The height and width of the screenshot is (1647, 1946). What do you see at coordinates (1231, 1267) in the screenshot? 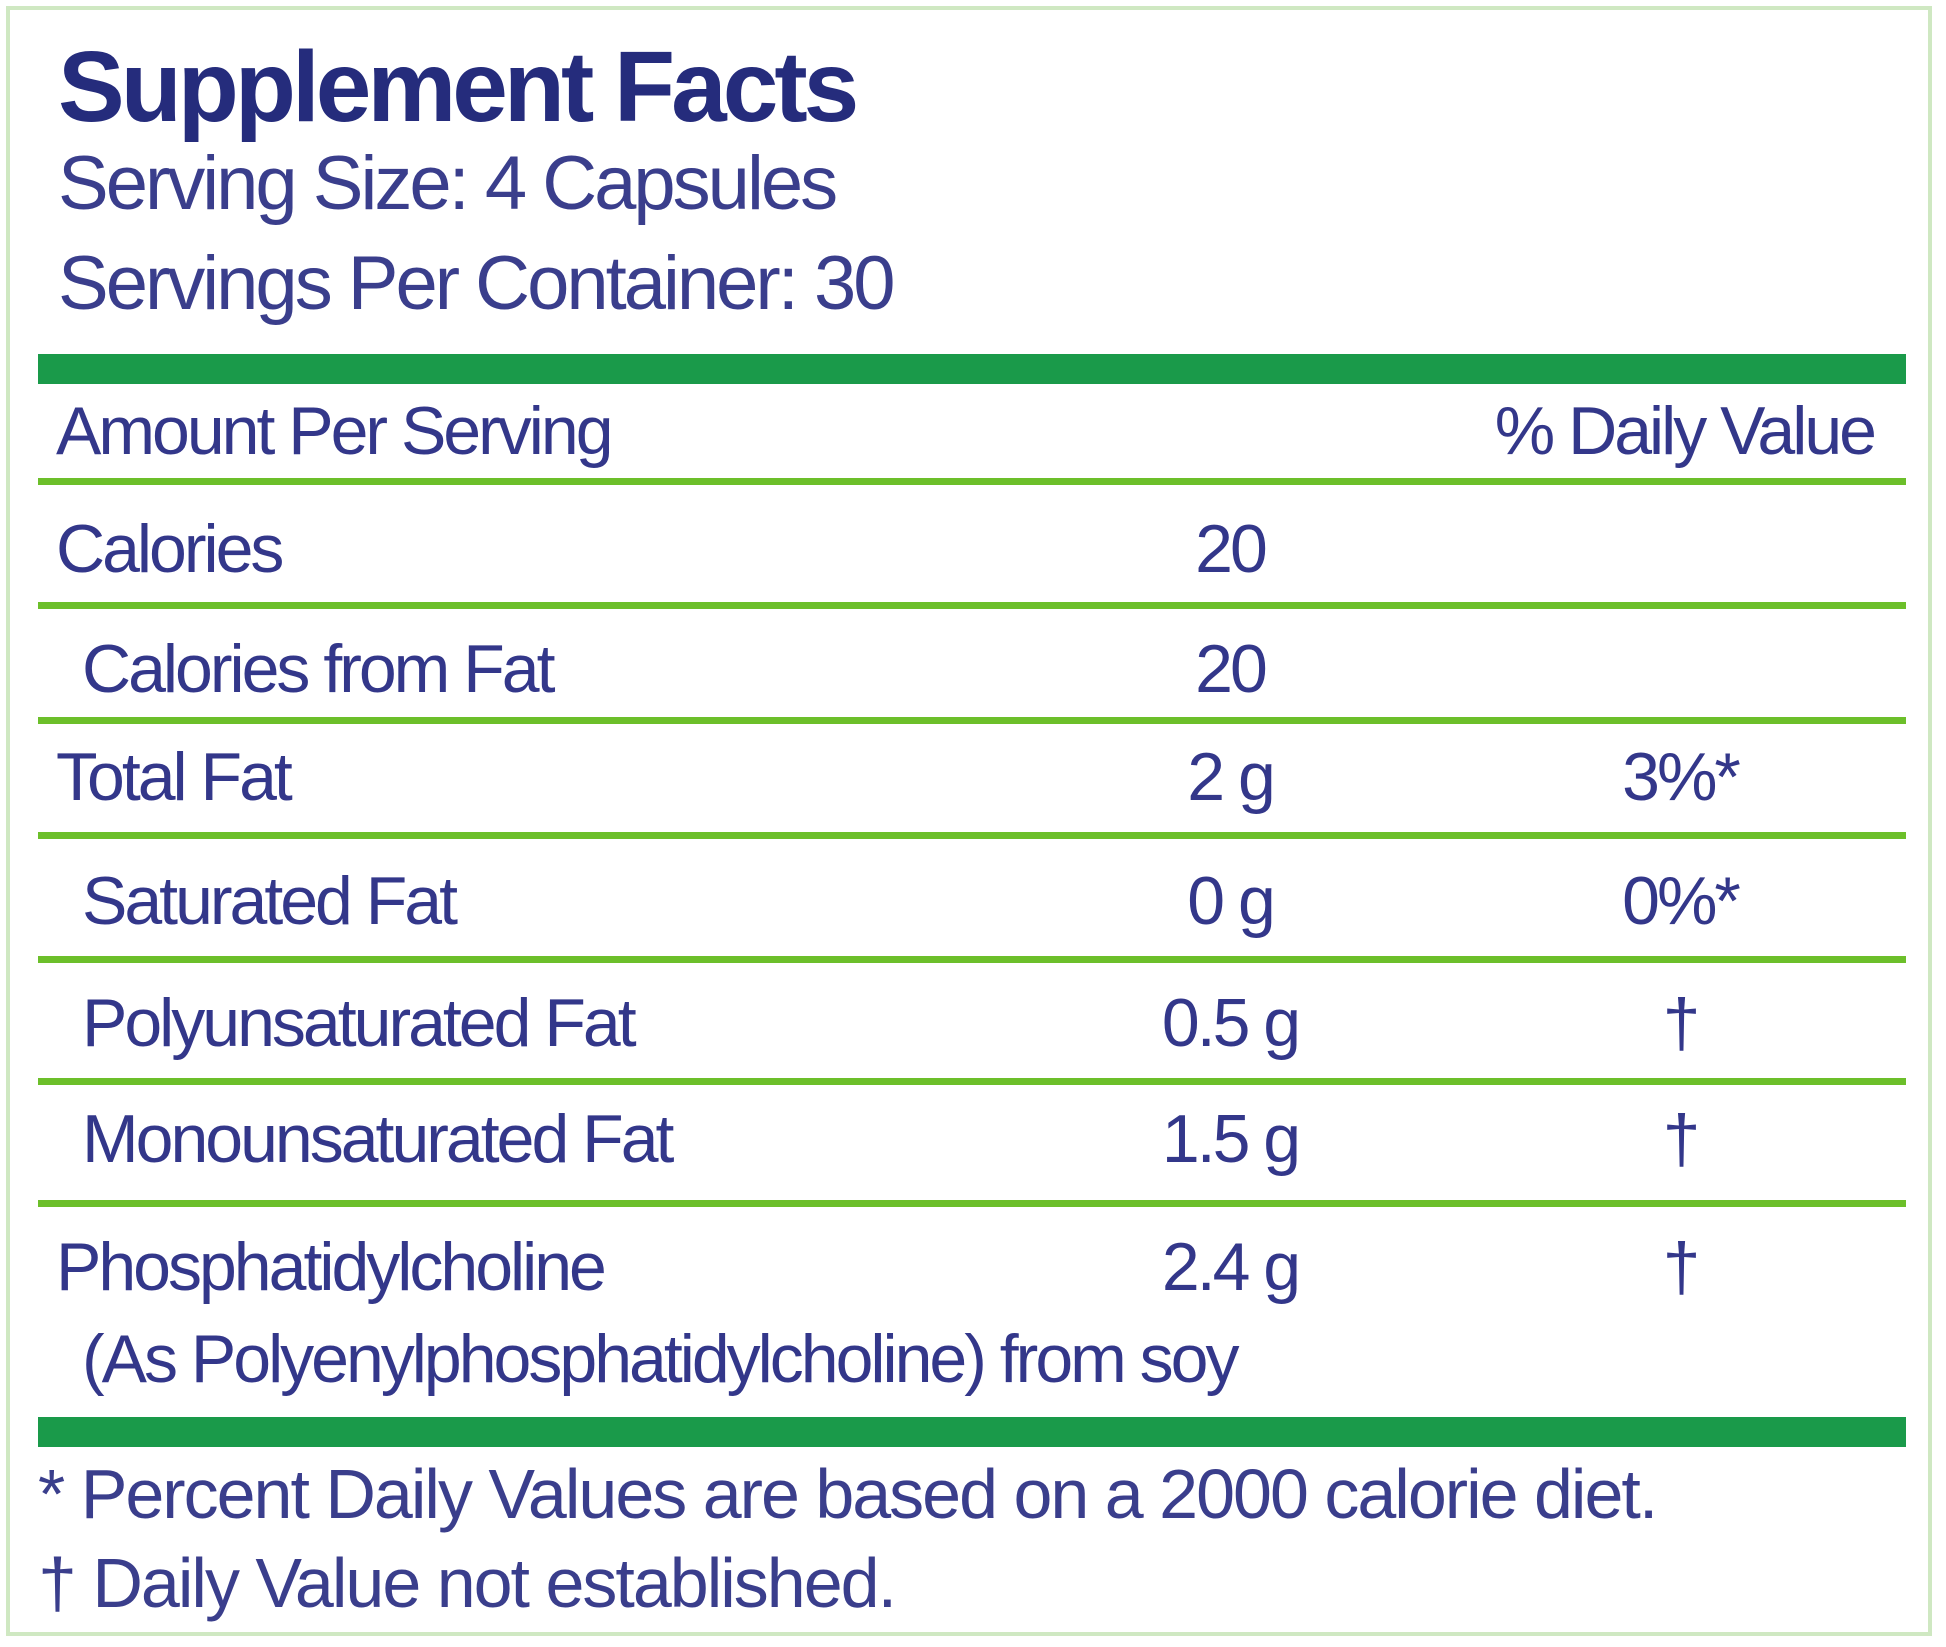
I see `nutrient-amount: 2.4 g` at bounding box center [1231, 1267].